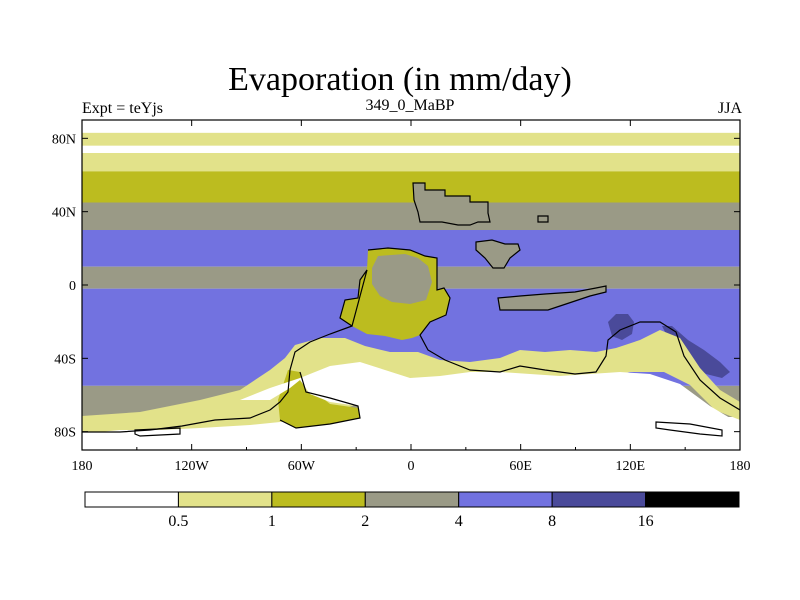 Image resolution: width=800 pixels, height=600 pixels. What do you see at coordinates (411, 406) in the screenshot?
I see `region-antarctic-white` at bounding box center [411, 406].